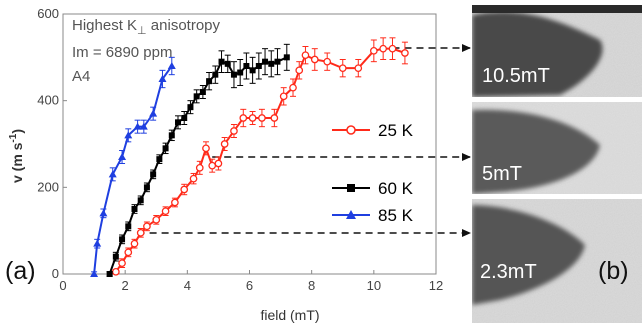 This screenshot has height=327, width=644. Describe the element at coordinates (48, 13) in the screenshot. I see `y-tick-label: 600` at that location.